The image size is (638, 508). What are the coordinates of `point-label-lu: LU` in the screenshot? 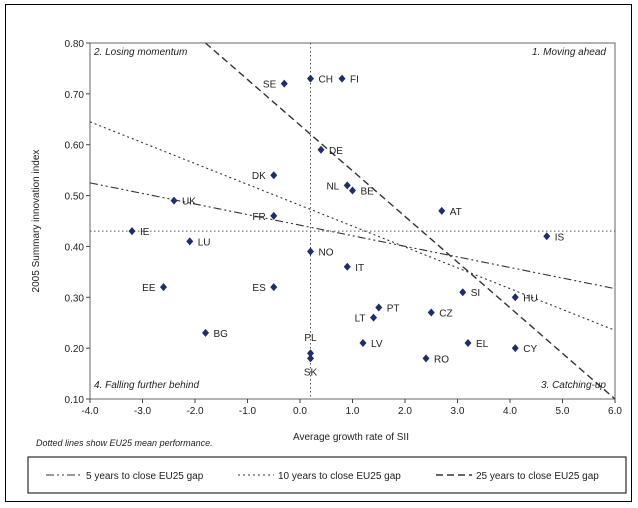 It's located at (204, 242).